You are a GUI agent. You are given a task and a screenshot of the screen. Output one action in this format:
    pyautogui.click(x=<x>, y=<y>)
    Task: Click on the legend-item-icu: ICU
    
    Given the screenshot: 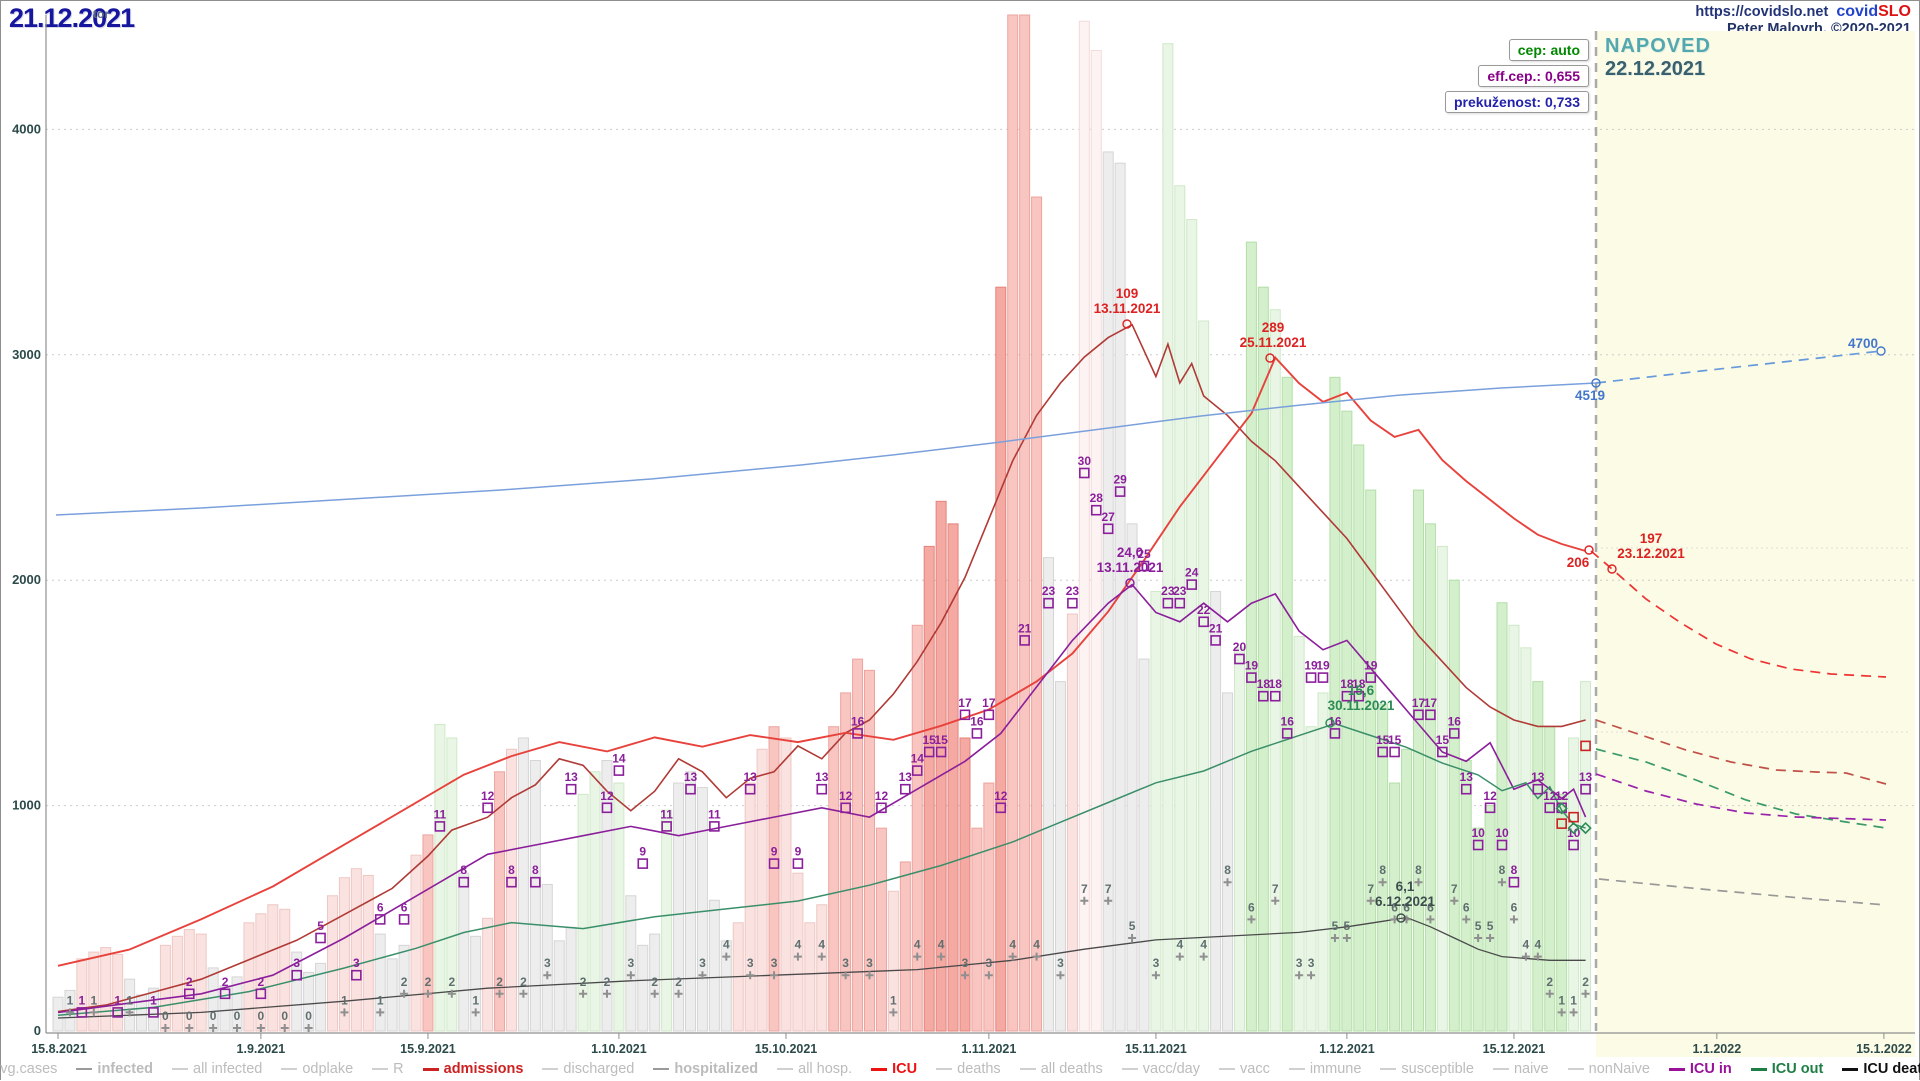 What is the action you would take?
    pyautogui.click(x=894, y=1069)
    